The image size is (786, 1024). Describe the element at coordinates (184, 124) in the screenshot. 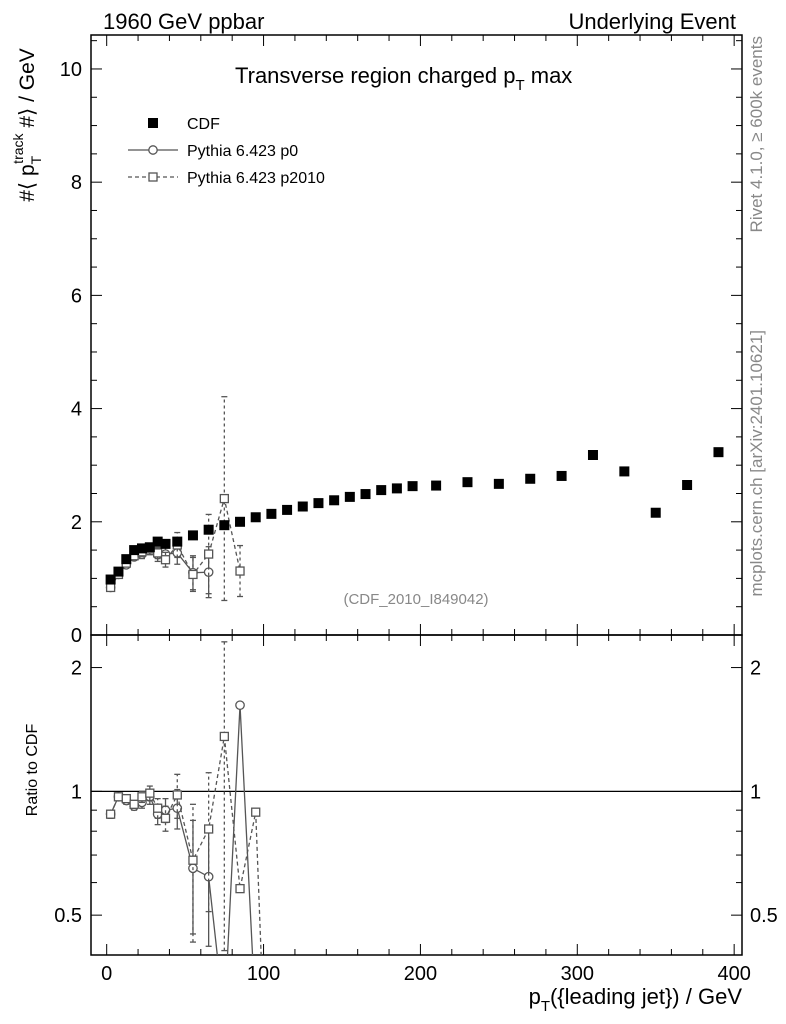

I see `legend-entry-cdf: CDF` at that location.